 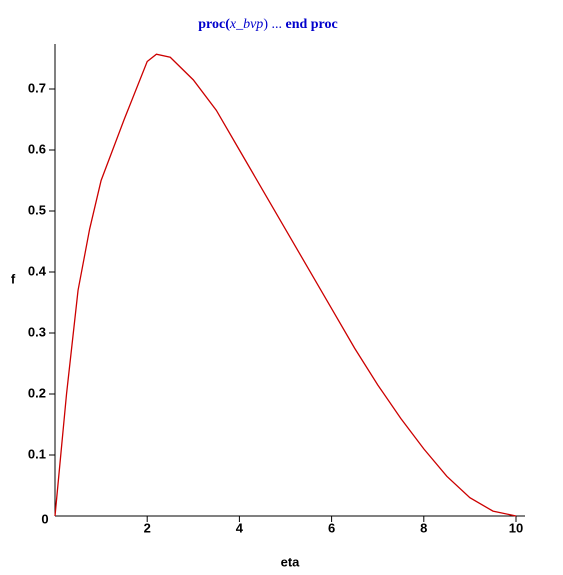 What do you see at coordinates (311, 24) in the screenshot?
I see `title-part: end proc` at bounding box center [311, 24].